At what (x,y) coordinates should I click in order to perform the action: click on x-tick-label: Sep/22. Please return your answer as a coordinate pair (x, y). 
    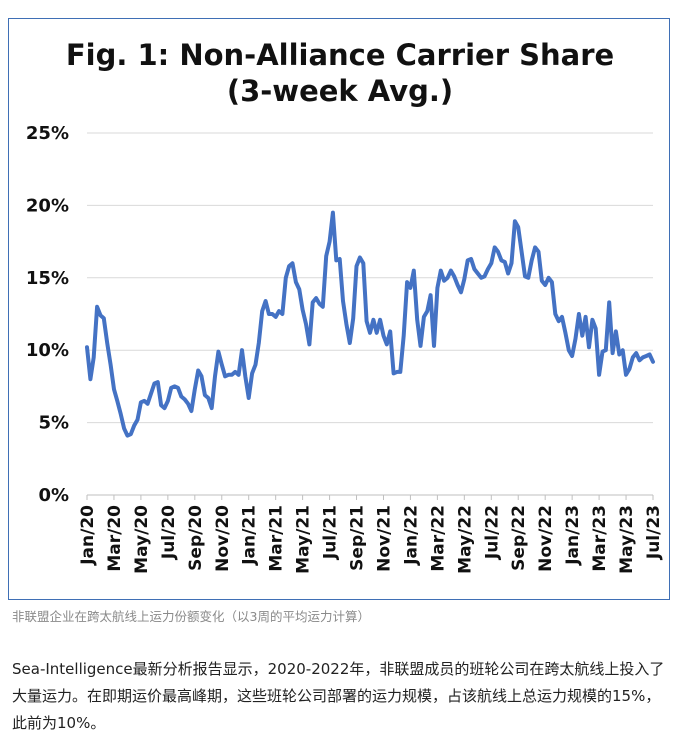
    Looking at the image, I should click on (519, 538).